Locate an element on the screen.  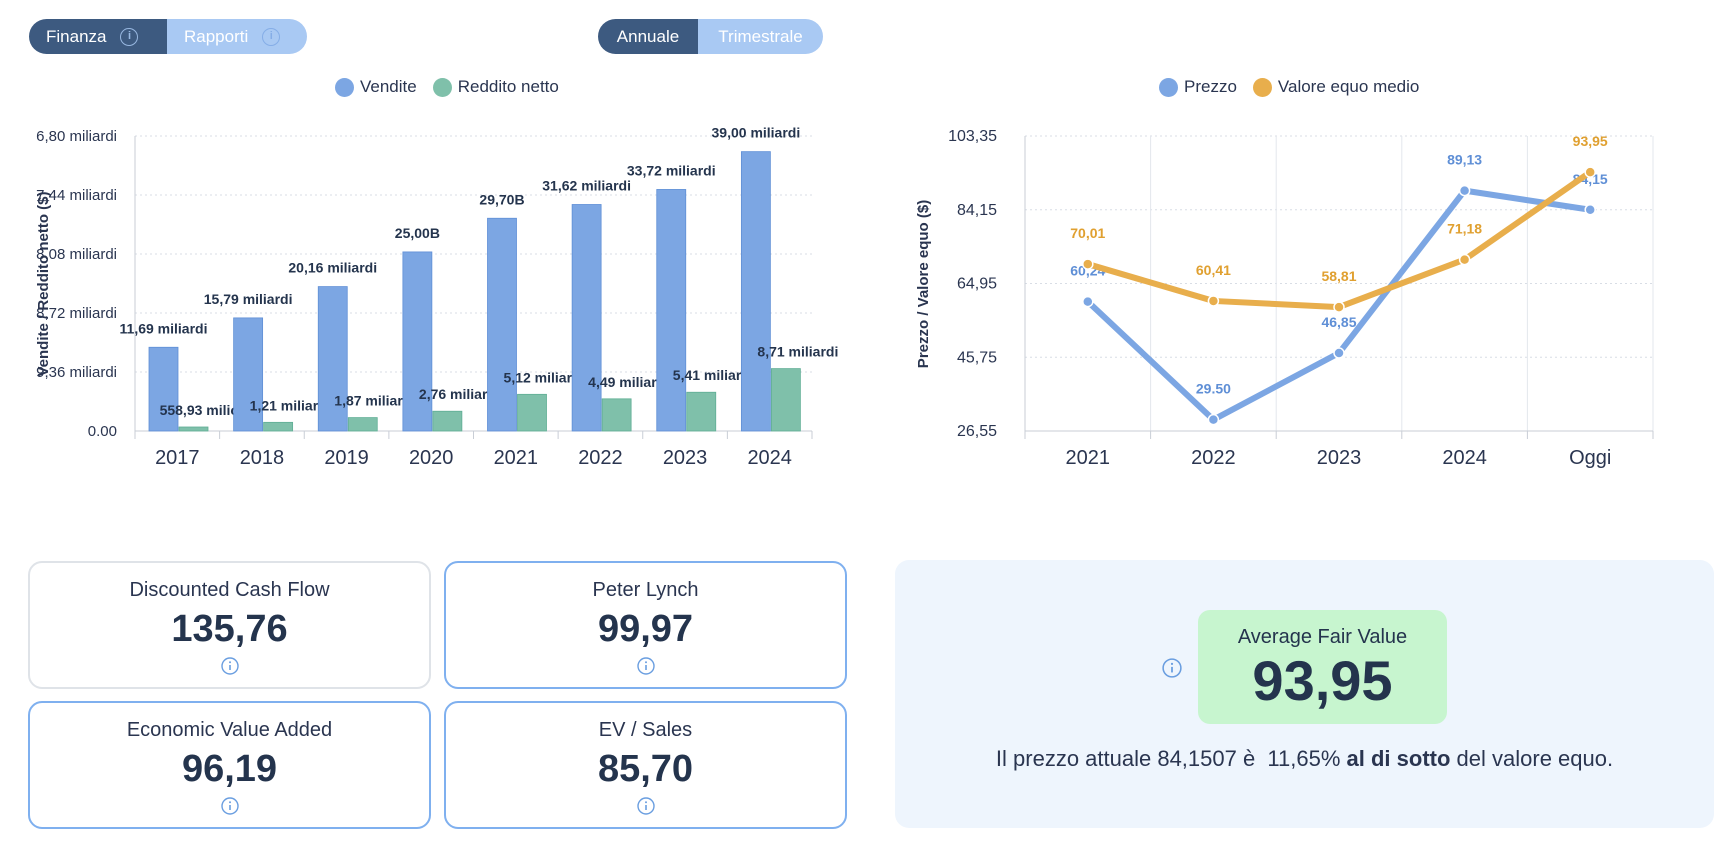
legend-item-price: Prezzo is located at coordinates (1198, 87).